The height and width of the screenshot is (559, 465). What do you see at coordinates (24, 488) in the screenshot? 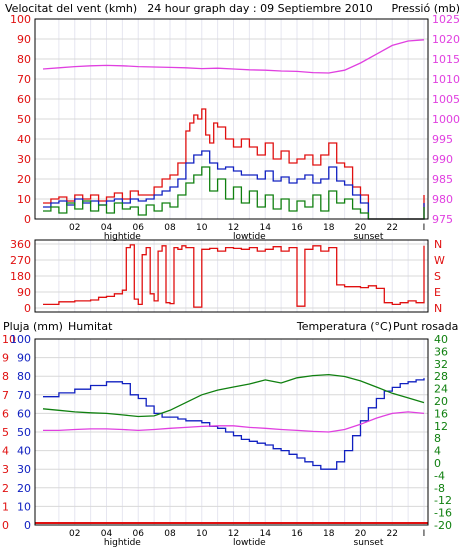
I see `humidity-tick-label: 20` at bounding box center [24, 488].